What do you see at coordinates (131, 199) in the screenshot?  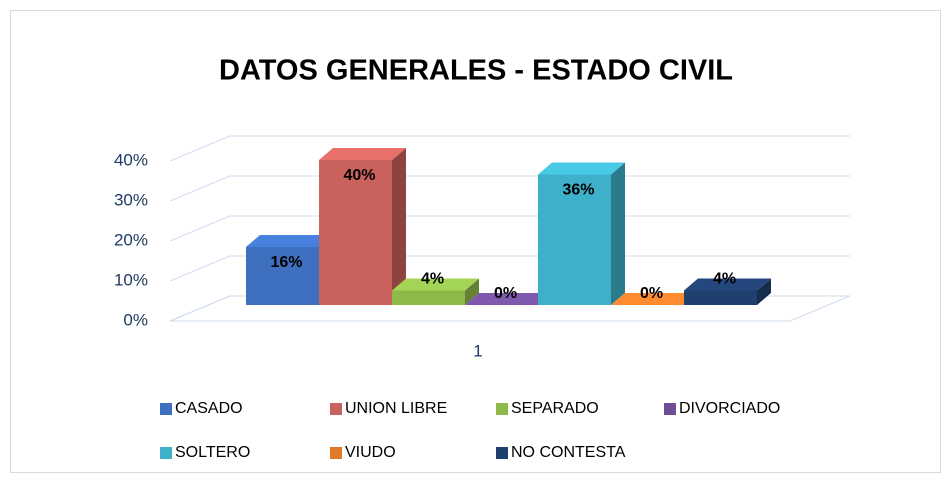 I see `y-tick-label: 30%` at bounding box center [131, 199].